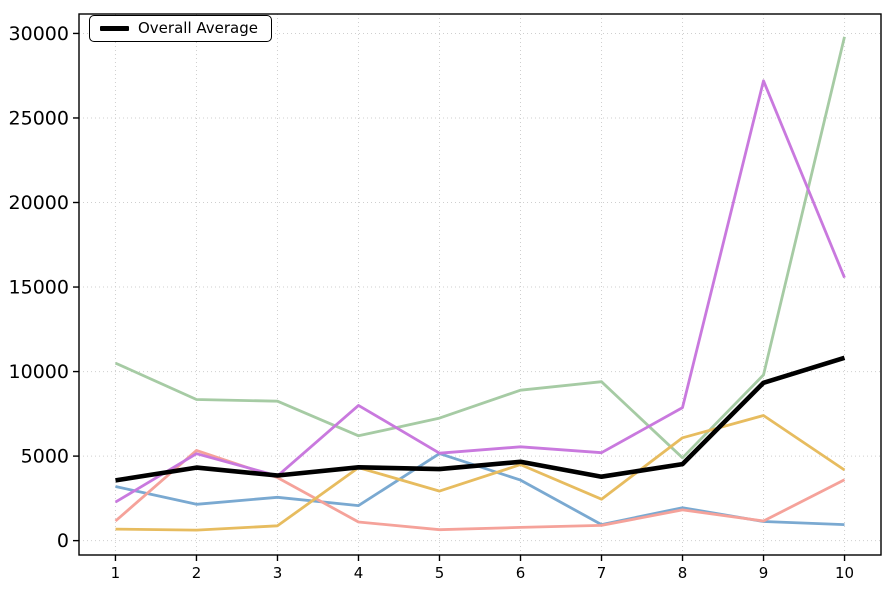 This screenshot has height=590, width=889. What do you see at coordinates (278, 573) in the screenshot?
I see `x-tick-label: 3` at bounding box center [278, 573].